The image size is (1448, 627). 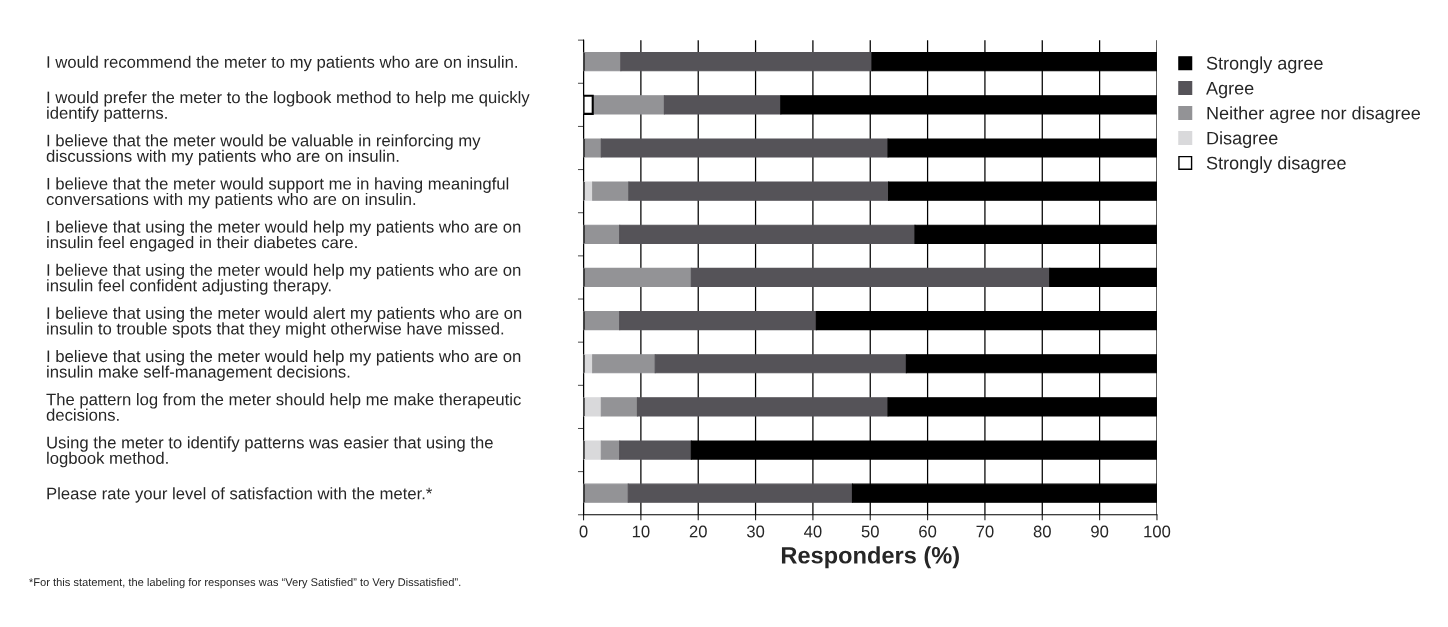 I want to click on x-tick-label: 100, so click(x=1157, y=531).